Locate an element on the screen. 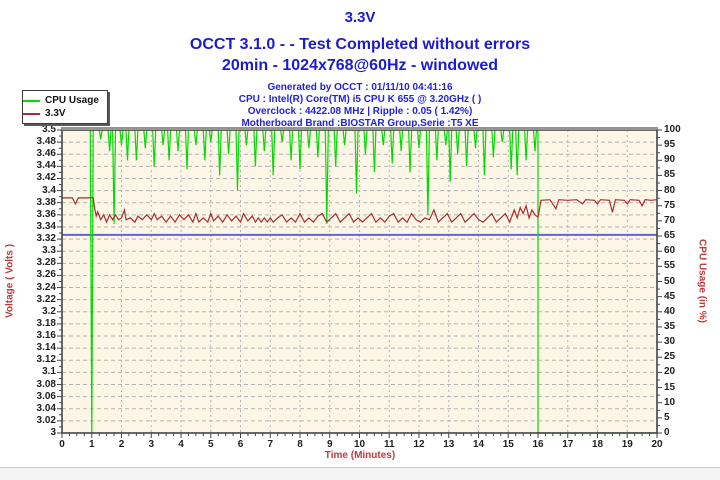 This screenshot has height=480, width=720. y-left-tick-label: 3.12 is located at coordinates (46, 360).